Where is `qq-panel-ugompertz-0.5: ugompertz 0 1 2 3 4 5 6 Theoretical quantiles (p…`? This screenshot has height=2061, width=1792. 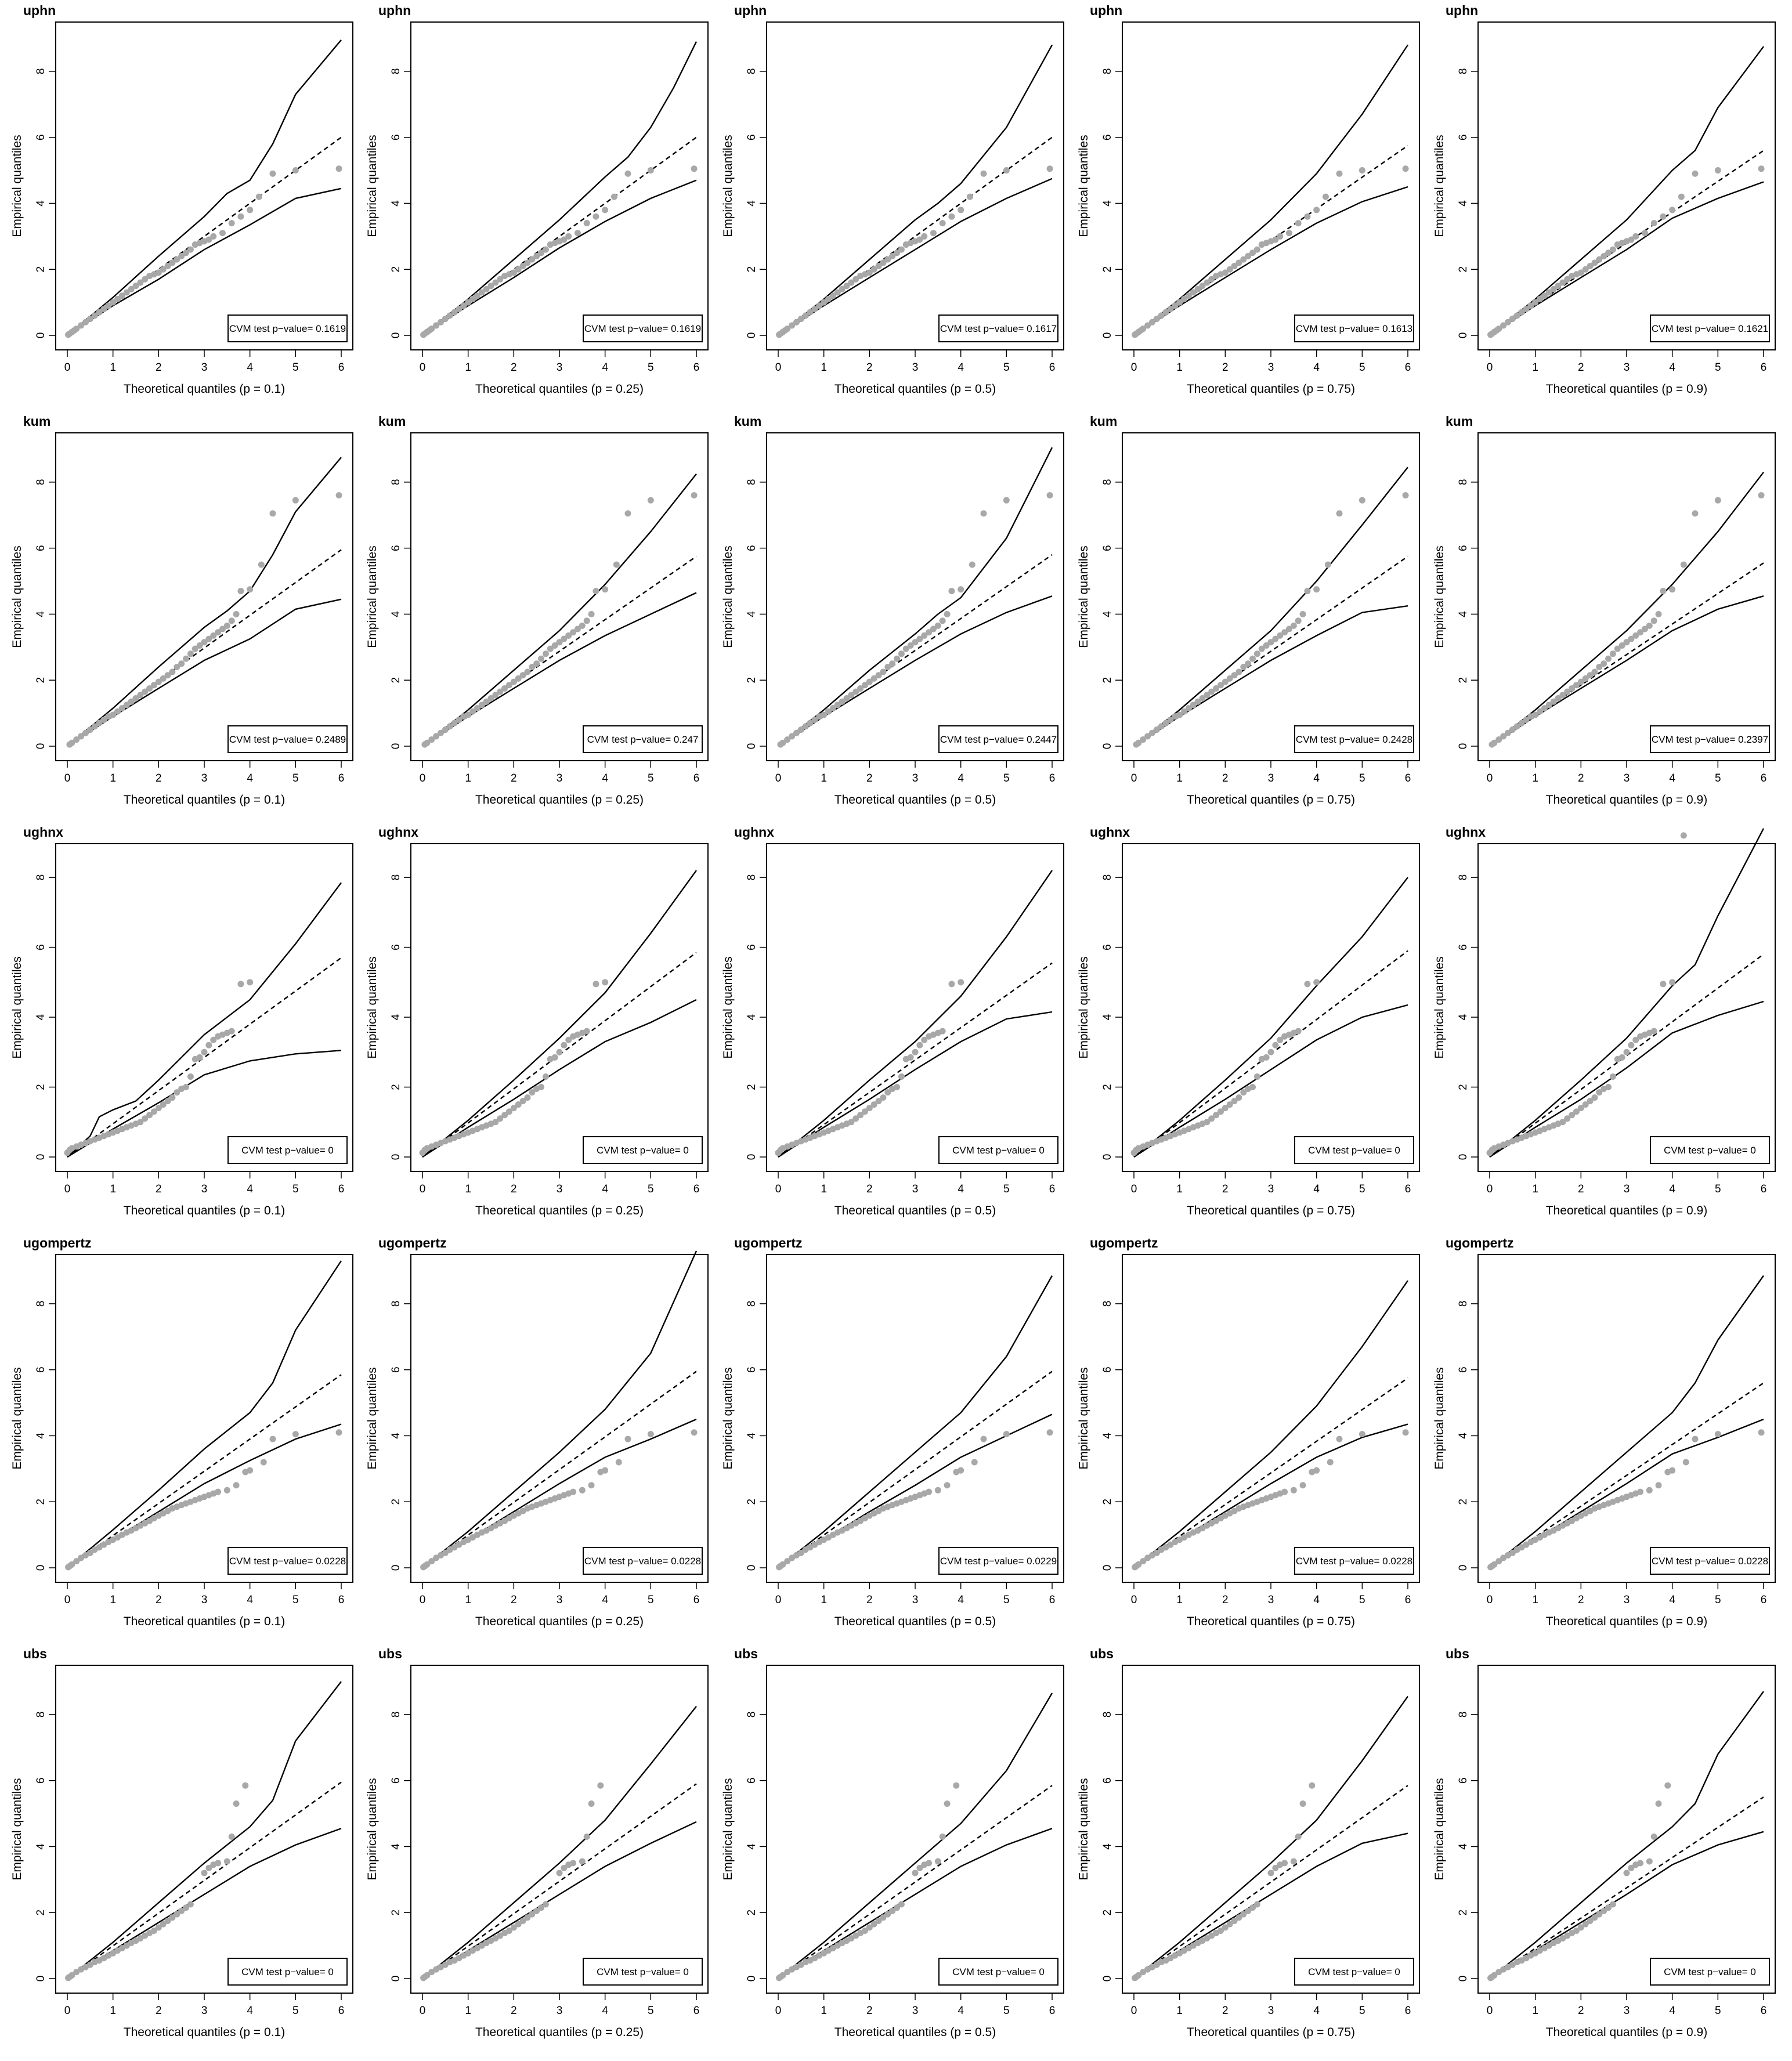
qq-panel-ugompertz-0.5: ugompertz 0 1 2 3 4 5 6 Theoretical quantiles (p… is located at coordinates (892, 1432).